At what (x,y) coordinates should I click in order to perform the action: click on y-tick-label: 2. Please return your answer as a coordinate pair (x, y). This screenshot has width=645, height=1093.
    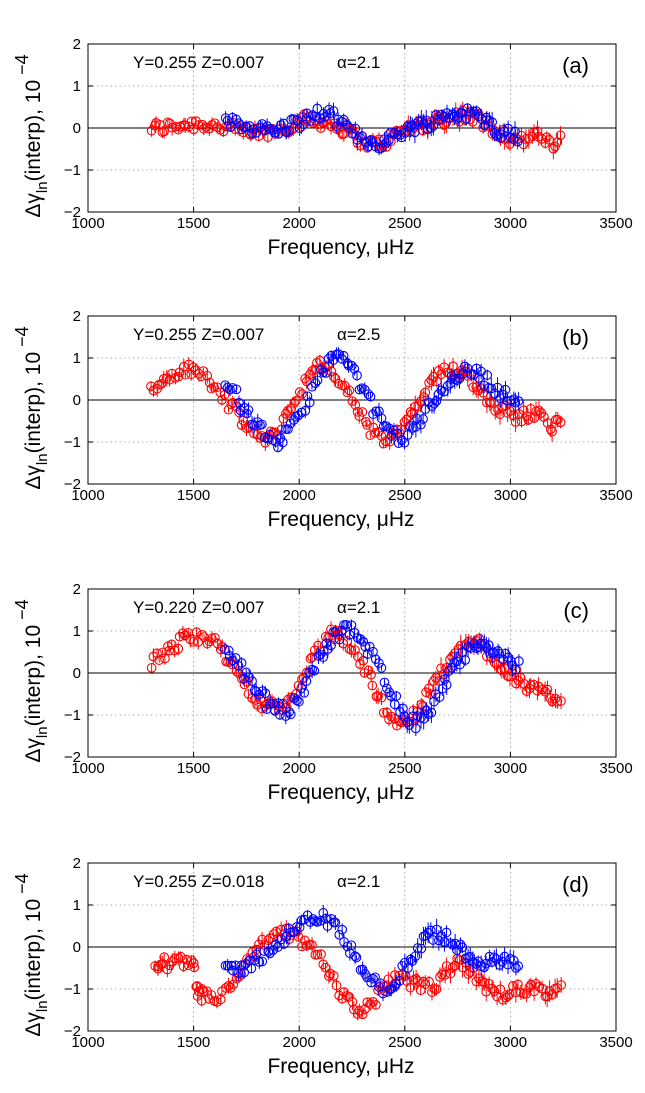
    Looking at the image, I should click on (77, 316).